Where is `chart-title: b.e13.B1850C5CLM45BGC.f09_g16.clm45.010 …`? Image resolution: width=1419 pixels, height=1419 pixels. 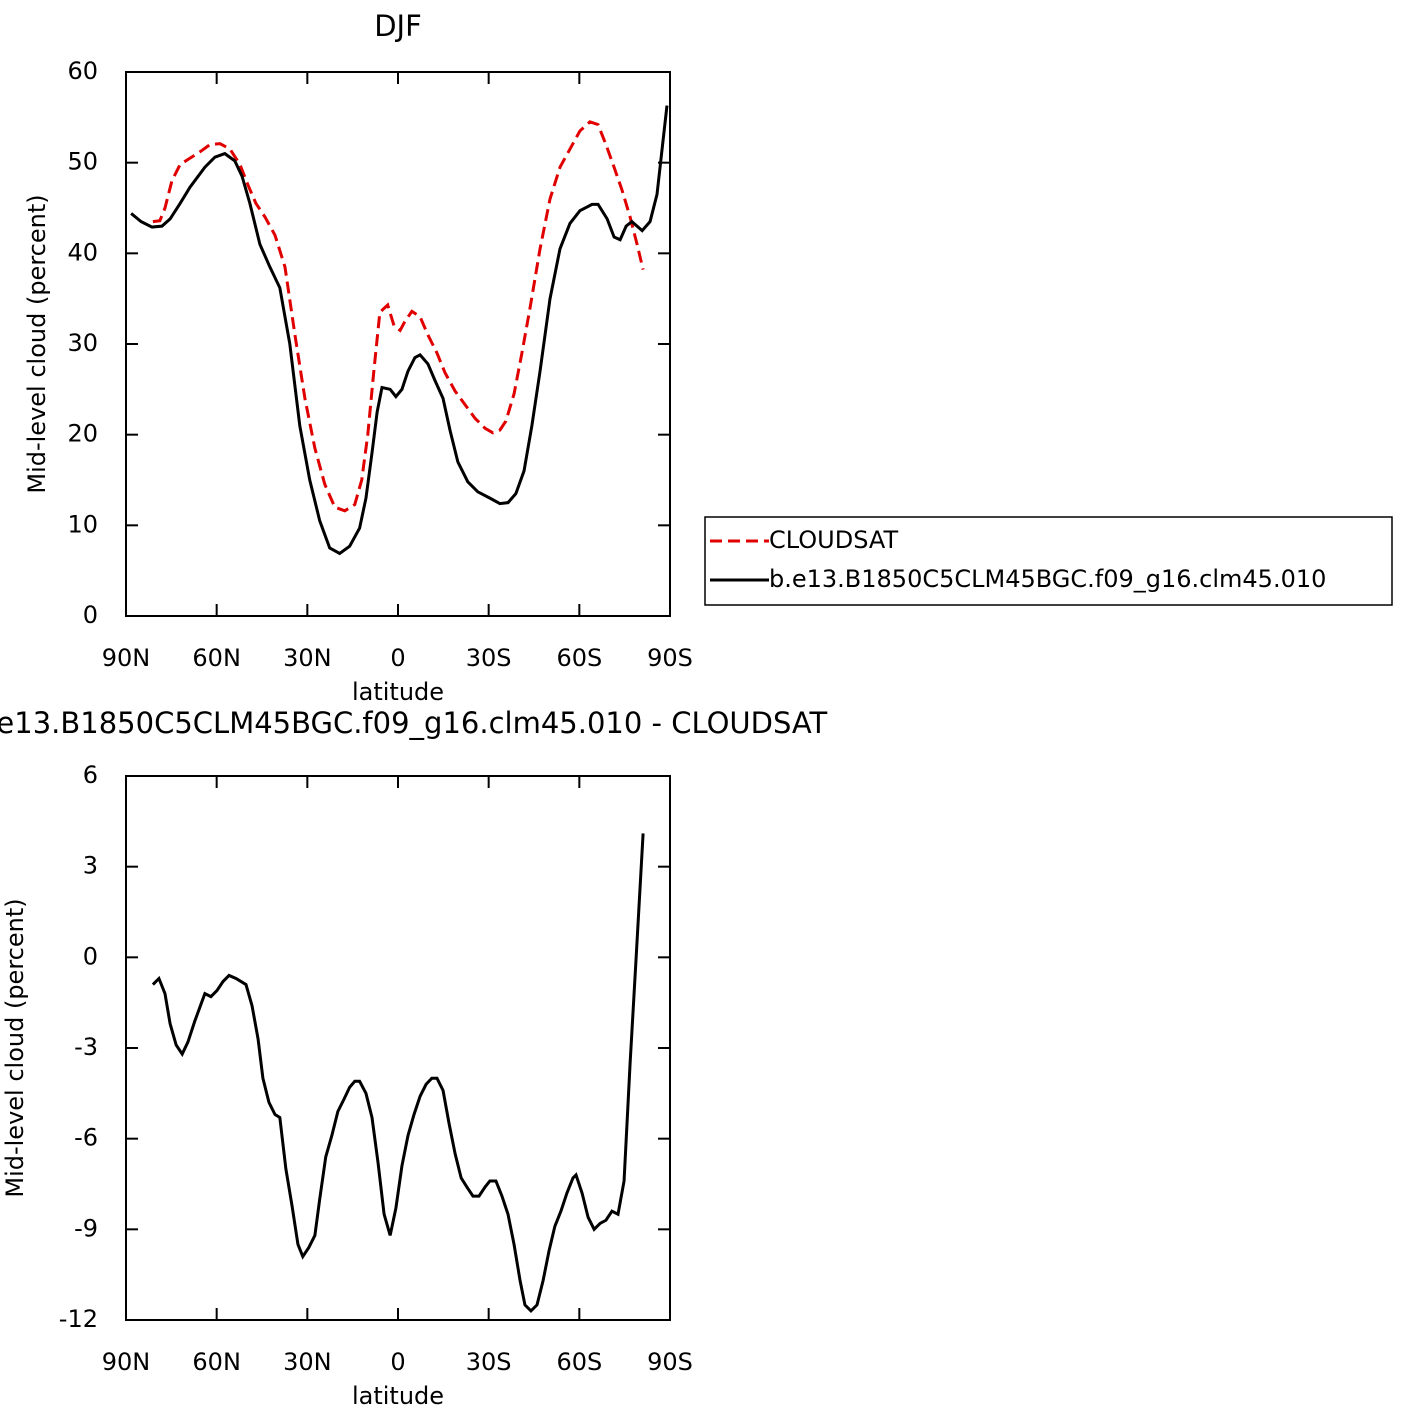
chart-title: b.e13.B1850C5CLM45BGC.f09_g16.clm45.010 … is located at coordinates (413, 723).